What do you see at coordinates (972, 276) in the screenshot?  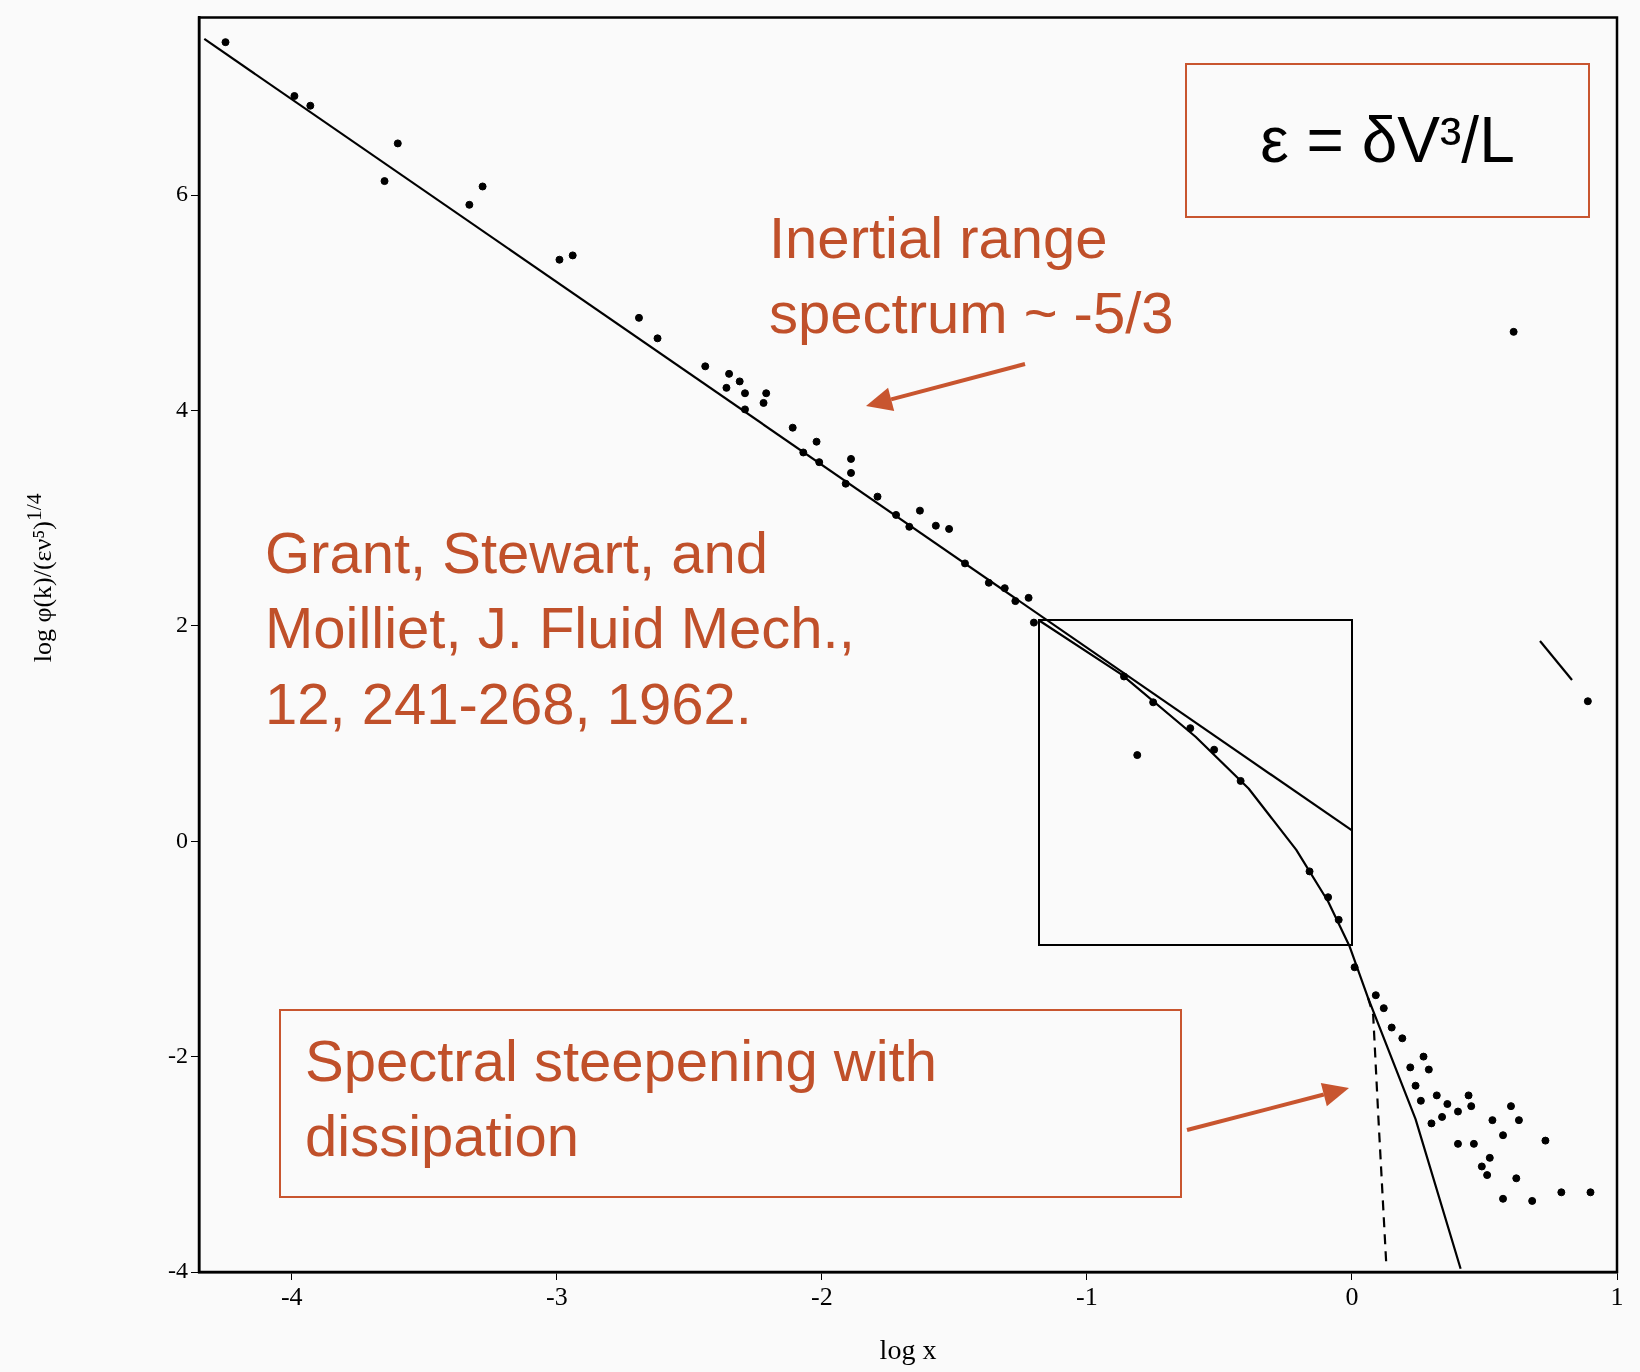 I see `annotation: Inertial range spectrum ~ -5/3` at bounding box center [972, 276].